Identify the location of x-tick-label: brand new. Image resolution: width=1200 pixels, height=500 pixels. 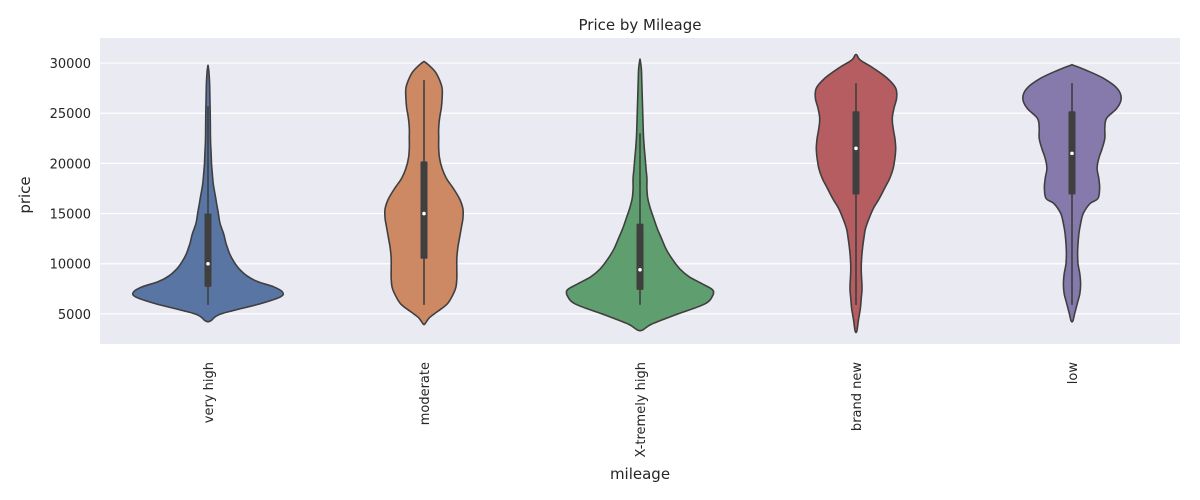
(857, 396).